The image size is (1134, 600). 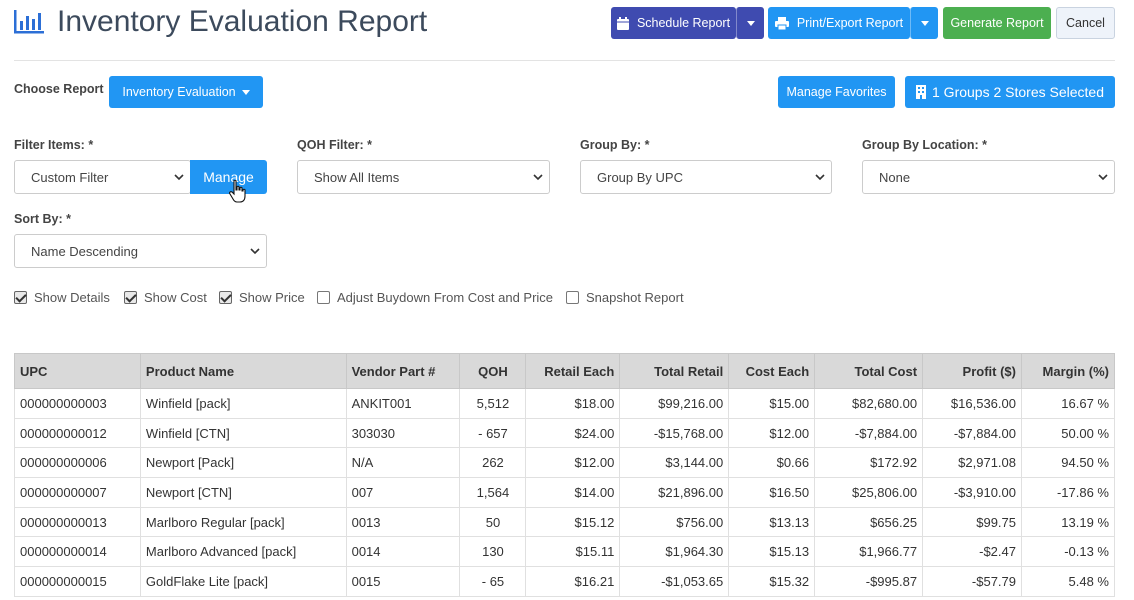 I want to click on checkbox-box, so click(x=323, y=297).